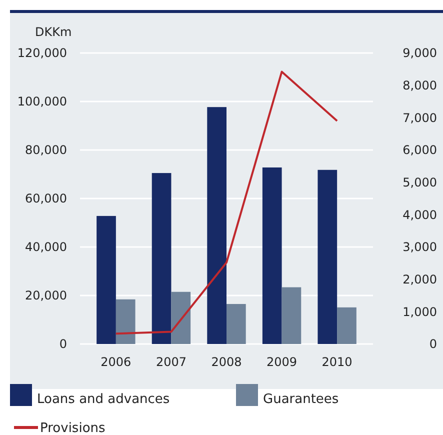 This screenshot has width=443, height=435. What do you see at coordinates (46, 150) in the screenshot?
I see `y-tick-label: 80,000` at bounding box center [46, 150].